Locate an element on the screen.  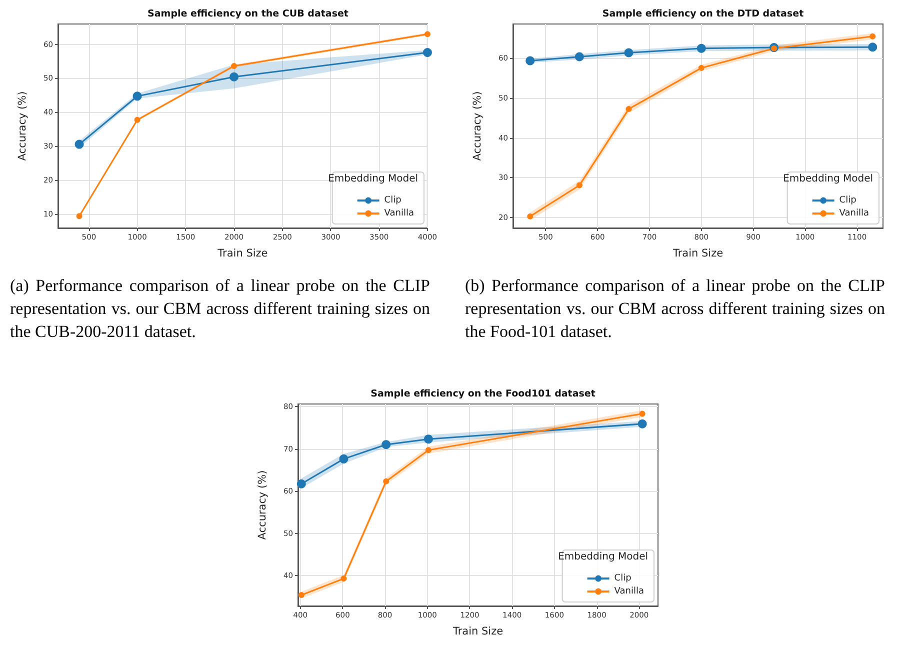
chart-title: Sample efficiency on the Food101 dataset is located at coordinates (483, 394).